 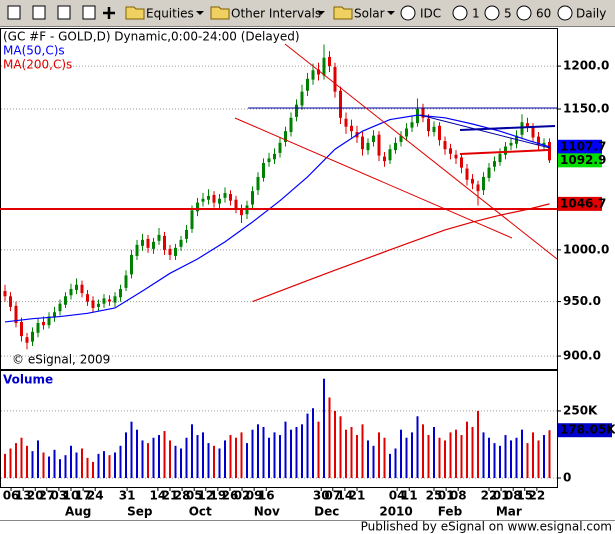 What do you see at coordinates (585, 430) in the screenshot?
I see `volume-readout-bg` at bounding box center [585, 430].